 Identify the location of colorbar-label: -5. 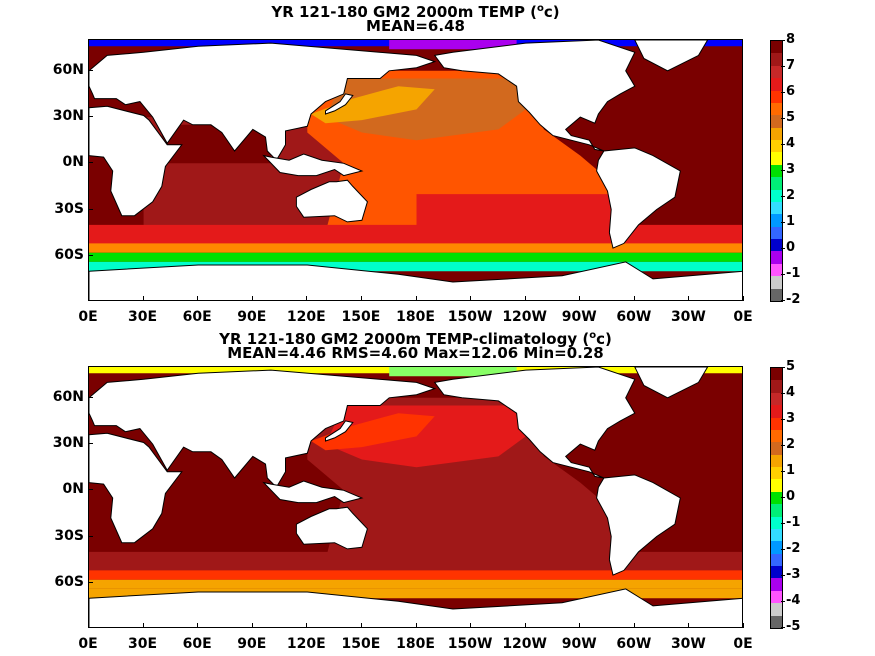
(793, 626).